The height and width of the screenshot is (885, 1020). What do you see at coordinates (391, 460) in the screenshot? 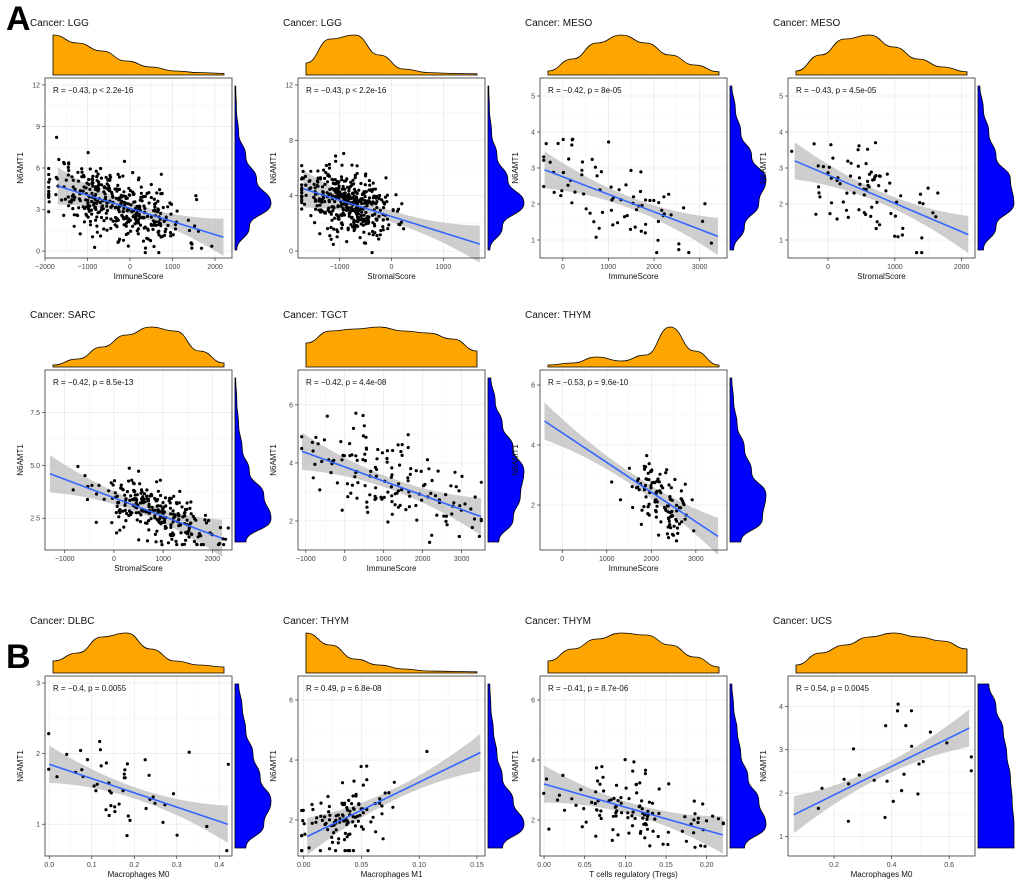
I see `plot-frame` at bounding box center [391, 460].